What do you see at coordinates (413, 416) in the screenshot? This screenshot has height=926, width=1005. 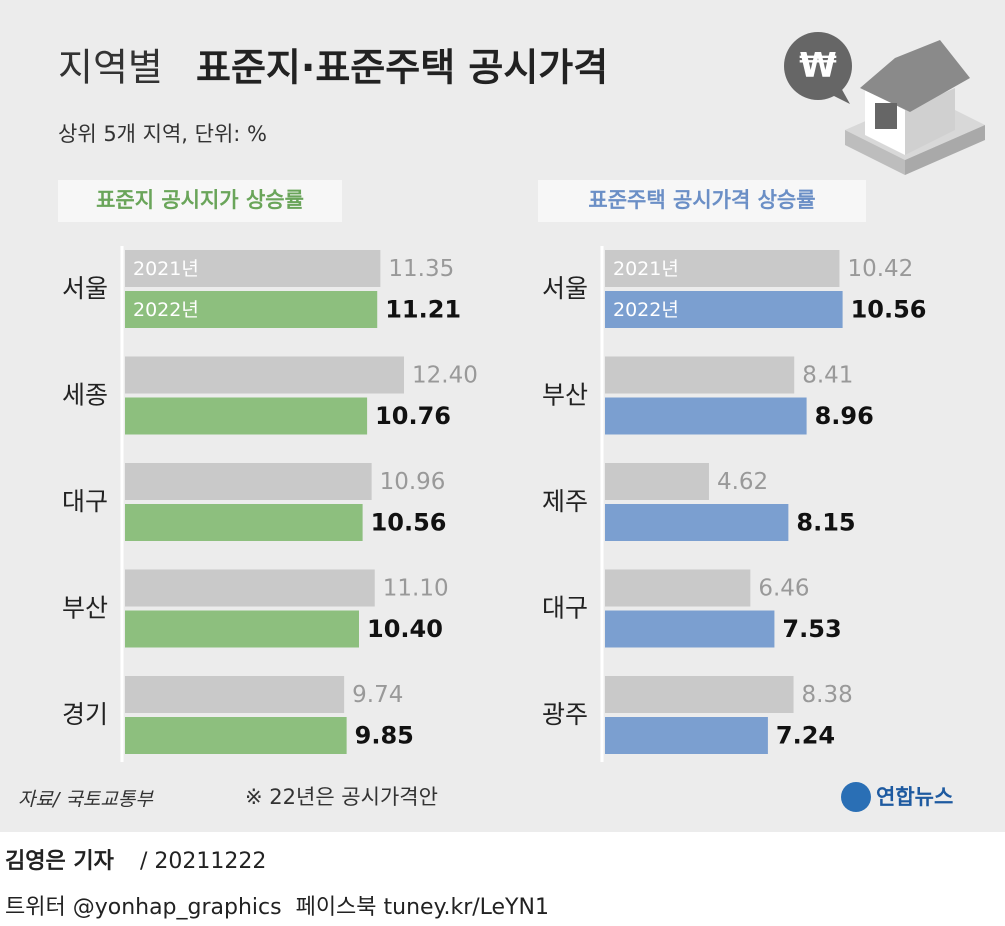 I see `value-label: 10.76` at bounding box center [413, 416].